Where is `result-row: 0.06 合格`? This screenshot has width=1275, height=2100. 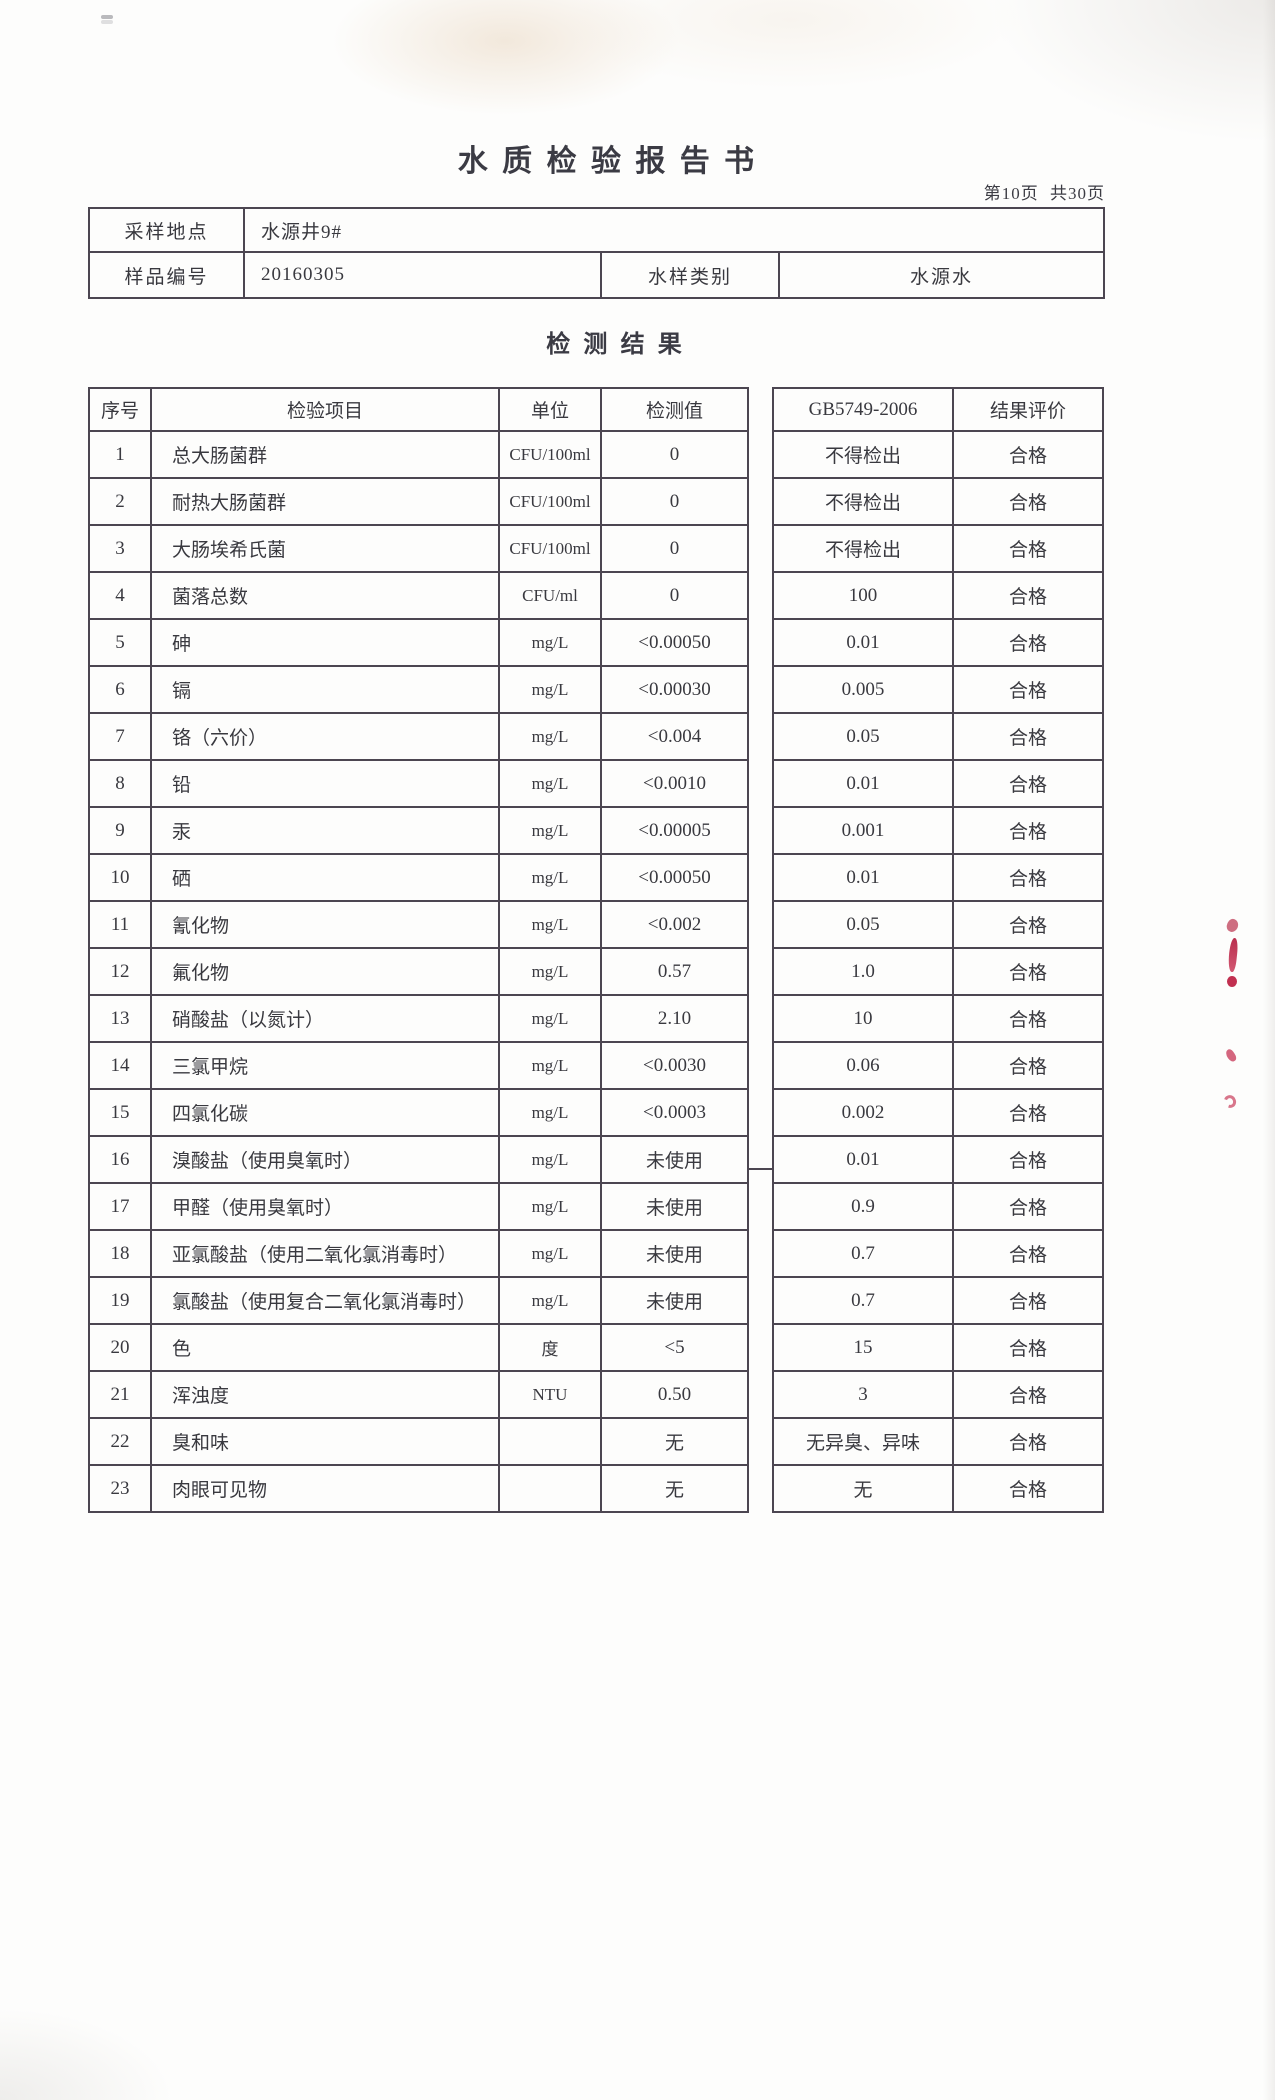 result-row: 0.06 合格 is located at coordinates (938, 1065).